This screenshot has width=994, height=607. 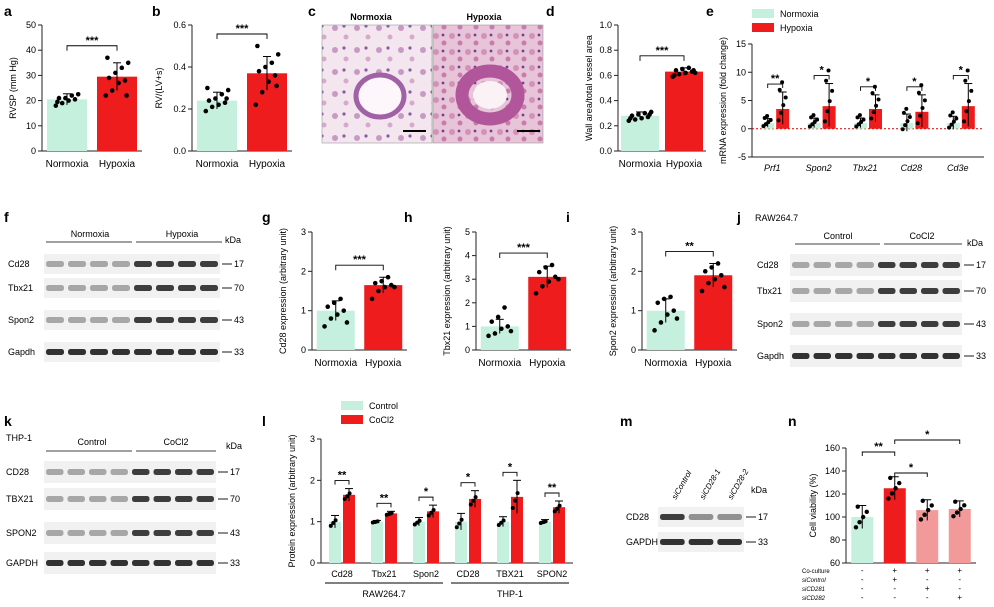 I want to click on significance-bracket-g, so click(x=359, y=267).